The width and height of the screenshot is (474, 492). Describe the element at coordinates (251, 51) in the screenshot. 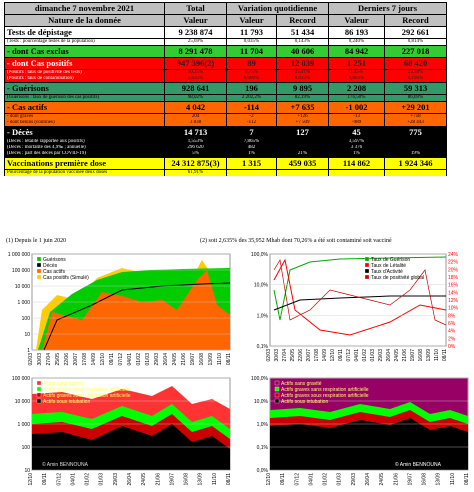

I see `value: 11 704` at that location.